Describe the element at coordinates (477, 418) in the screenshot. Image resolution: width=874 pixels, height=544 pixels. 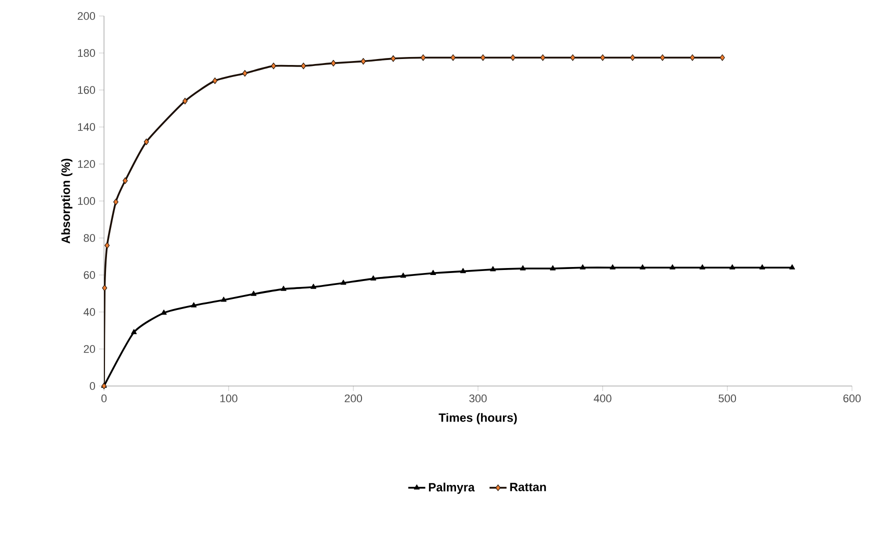
I see `x-axis-title: Times (hours)` at that location.